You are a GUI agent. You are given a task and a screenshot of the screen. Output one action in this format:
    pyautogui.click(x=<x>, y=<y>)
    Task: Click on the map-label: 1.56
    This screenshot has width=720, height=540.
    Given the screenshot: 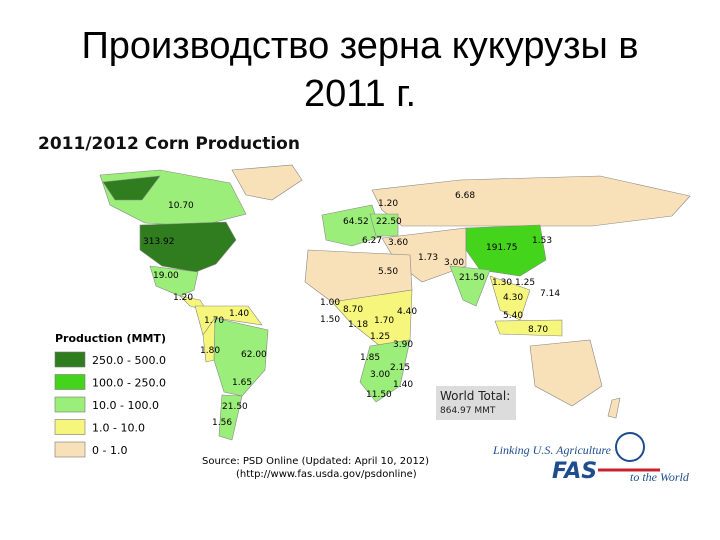 What is the action you would take?
    pyautogui.click(x=222, y=423)
    